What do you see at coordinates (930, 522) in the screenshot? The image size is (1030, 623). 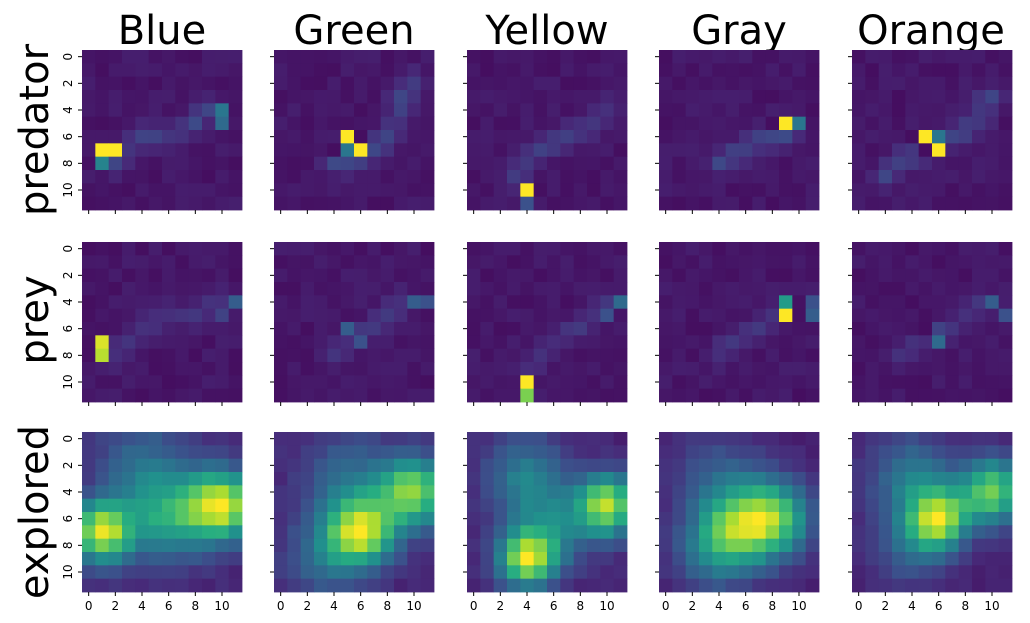 I see `heatmap-panel-explored-orange: 0 2 4 6 8 10` at bounding box center [930, 522].